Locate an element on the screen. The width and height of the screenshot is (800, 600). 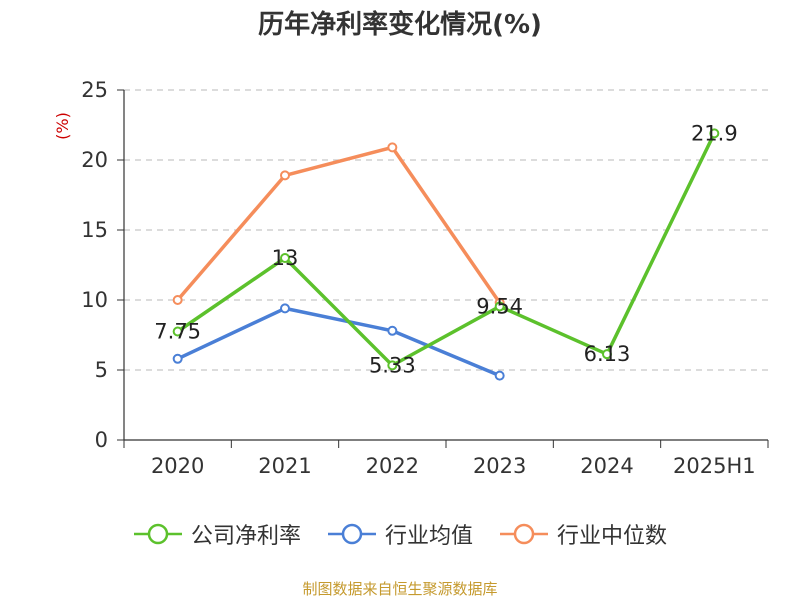
data-label: 13 is located at coordinates (285, 258).